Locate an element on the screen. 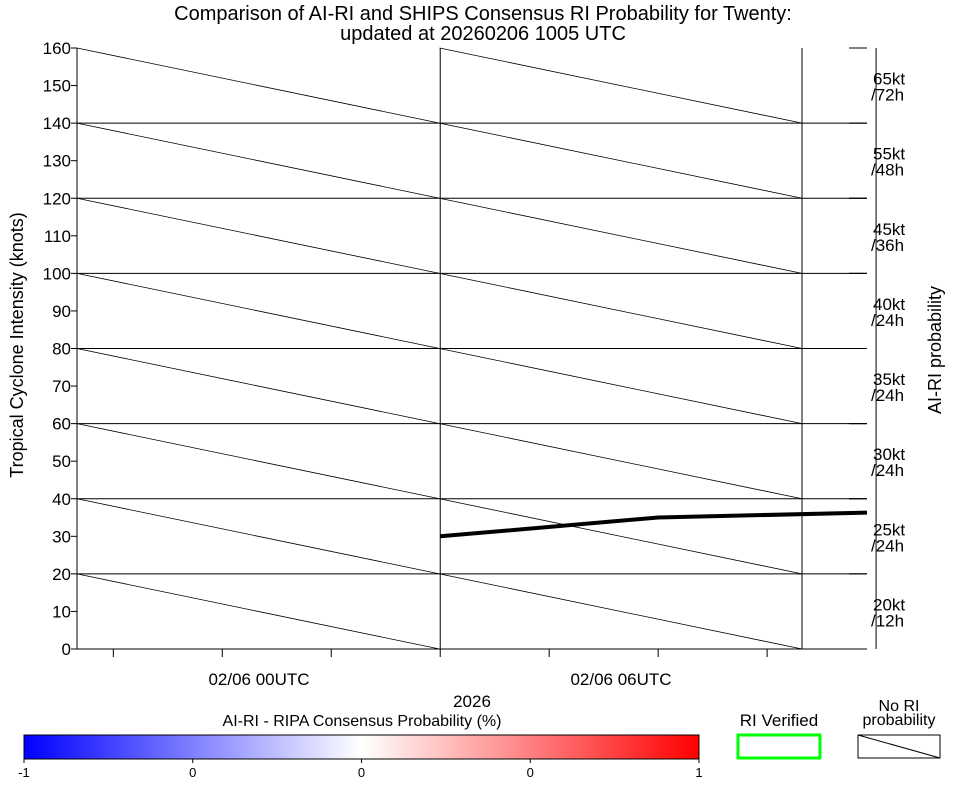 This screenshot has width=964, height=786. y-tick-label: 60 is located at coordinates (61, 424).